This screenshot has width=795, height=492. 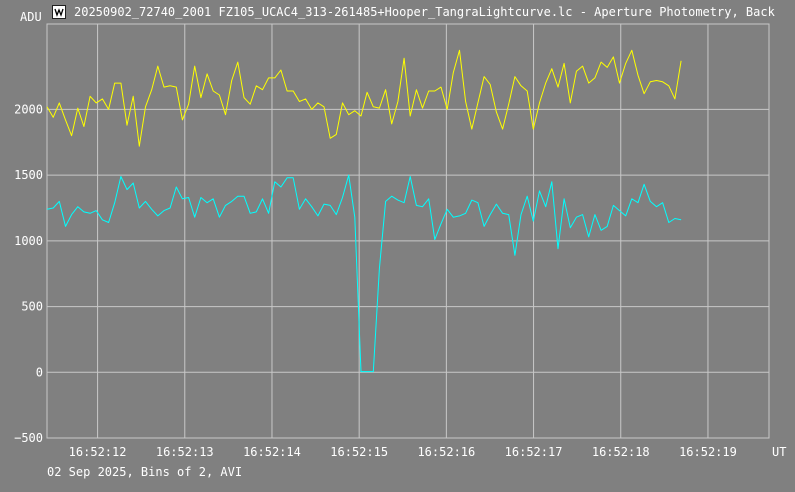 What do you see at coordinates (708, 452) in the screenshot?
I see `x-tick-label: 16:52:19` at bounding box center [708, 452].